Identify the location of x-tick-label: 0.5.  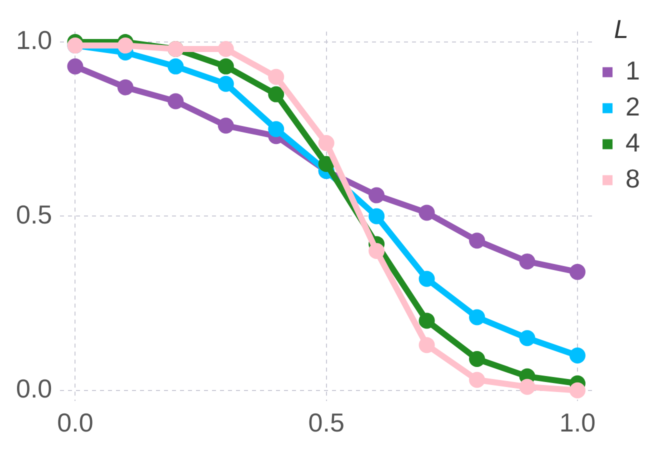
(326, 423).